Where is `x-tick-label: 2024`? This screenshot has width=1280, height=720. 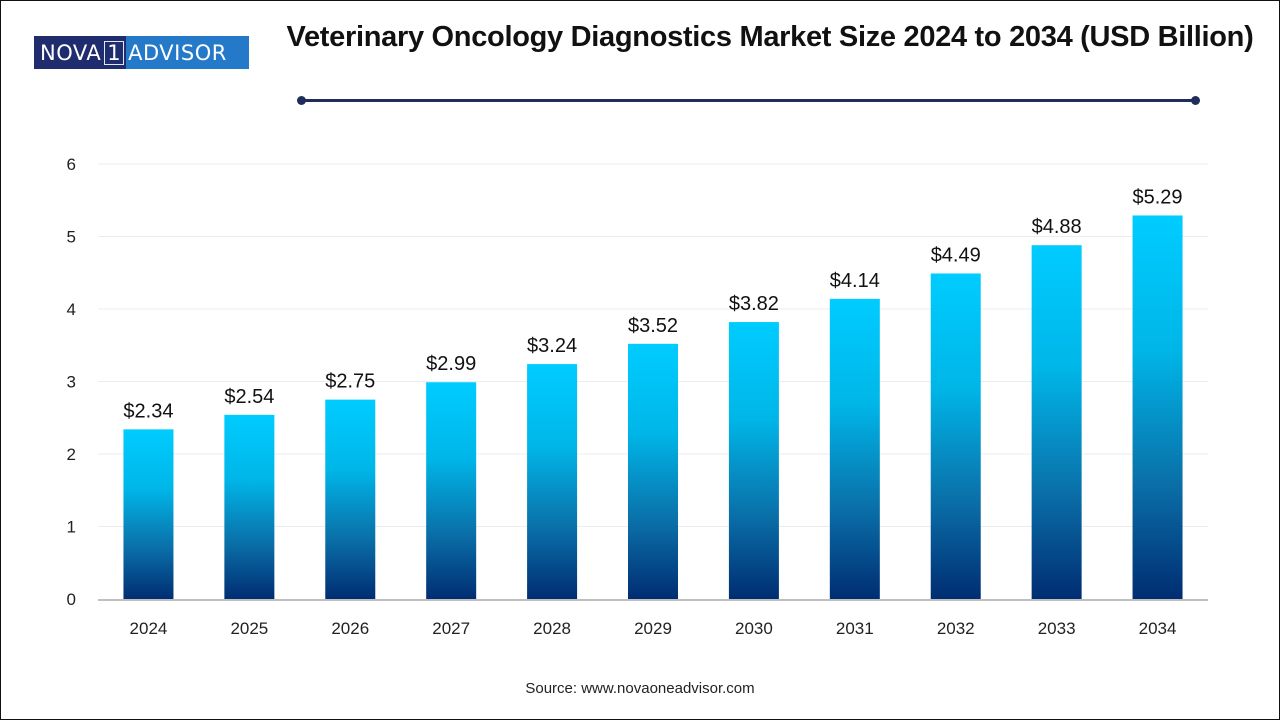
x-tick-label: 2024 is located at coordinates (149, 628).